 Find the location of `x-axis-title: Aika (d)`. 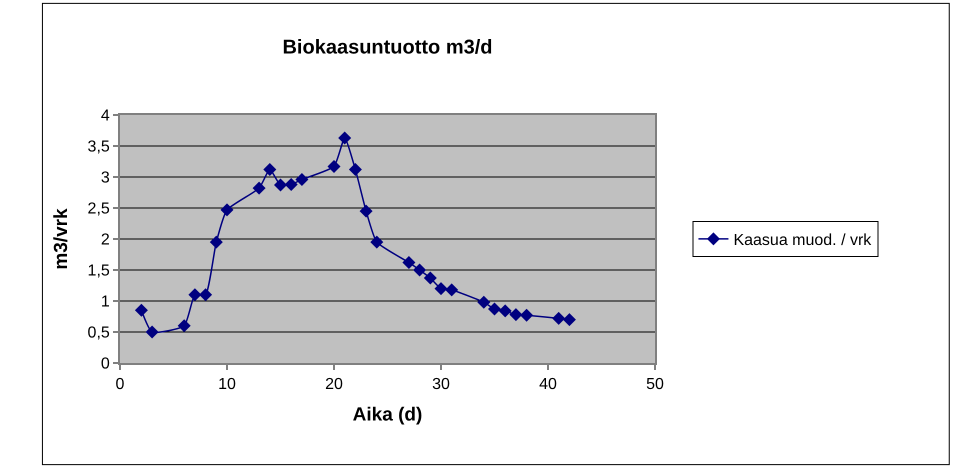

x-axis-title: Aika (d) is located at coordinates (387, 415).